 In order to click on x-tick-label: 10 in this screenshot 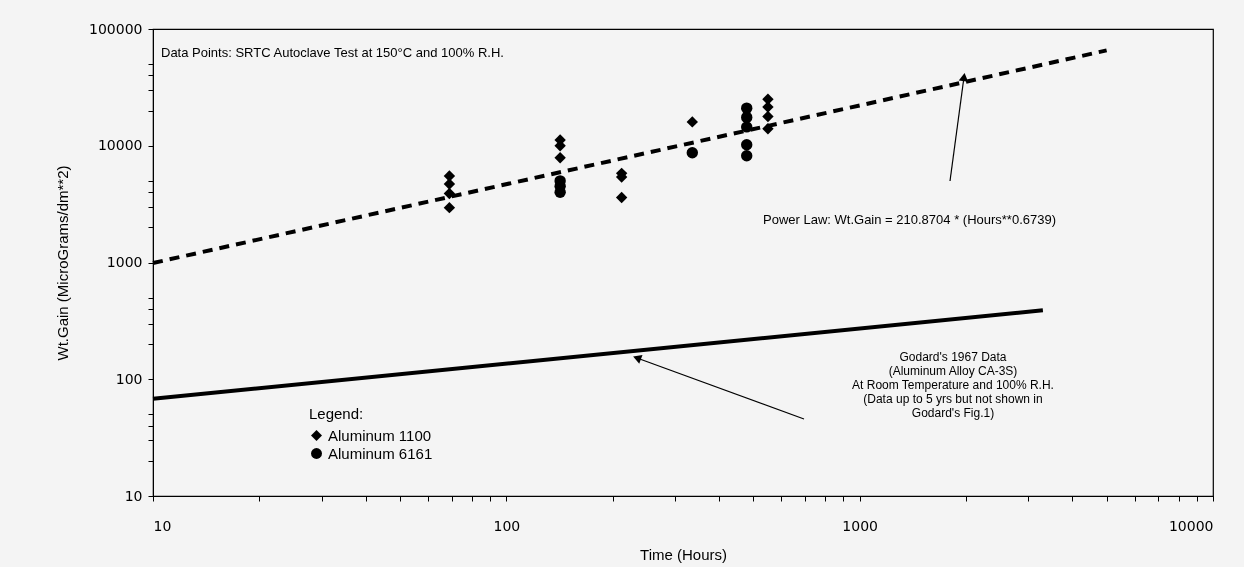, I will do `click(162, 525)`.